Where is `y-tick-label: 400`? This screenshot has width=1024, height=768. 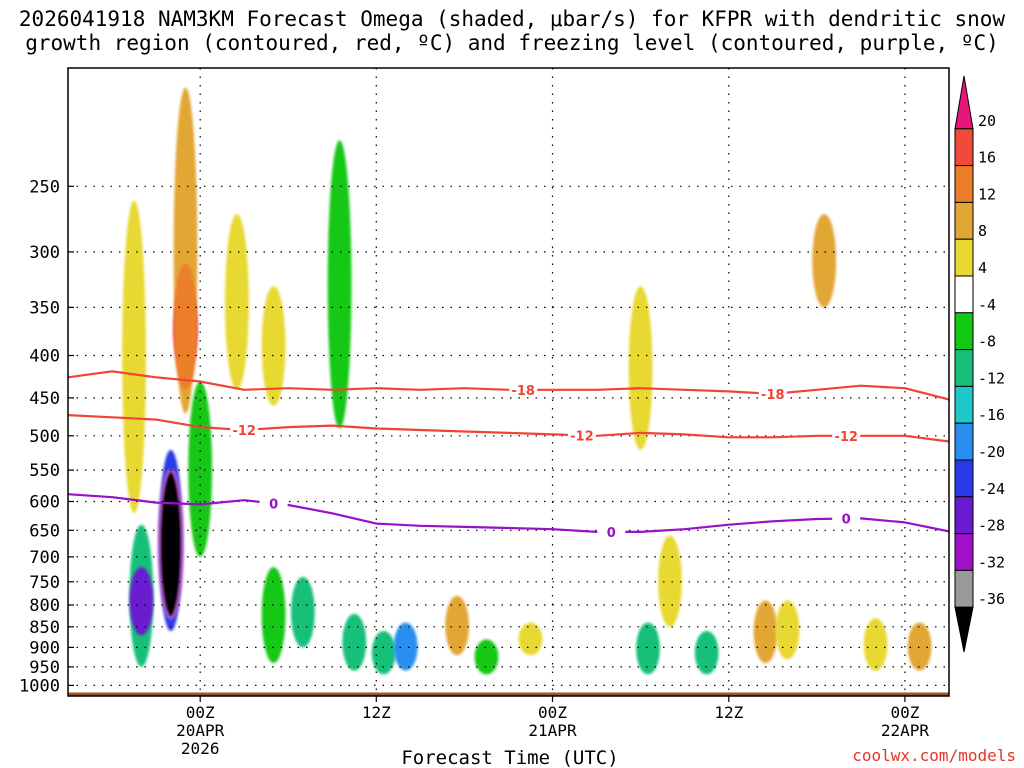 y-tick-label: 400 is located at coordinates (44, 357).